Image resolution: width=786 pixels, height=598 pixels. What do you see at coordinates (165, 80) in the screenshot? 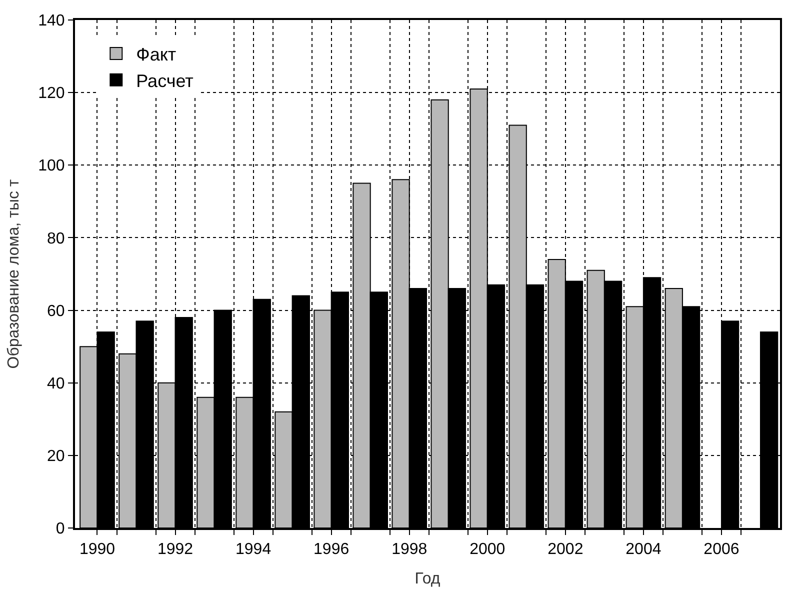
I see `legend-label: Расчет` at bounding box center [165, 80].